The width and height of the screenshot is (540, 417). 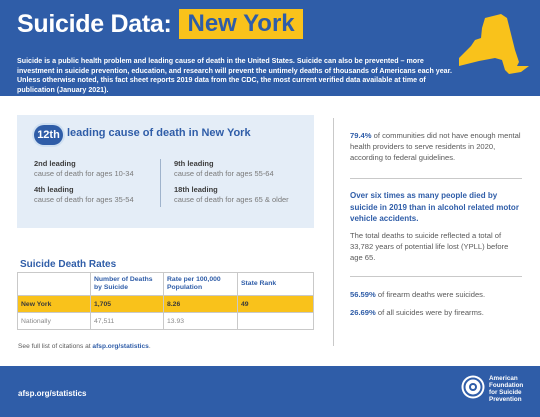 What do you see at coordinates (275, 321) in the screenshot?
I see `table-cell` at bounding box center [275, 321].